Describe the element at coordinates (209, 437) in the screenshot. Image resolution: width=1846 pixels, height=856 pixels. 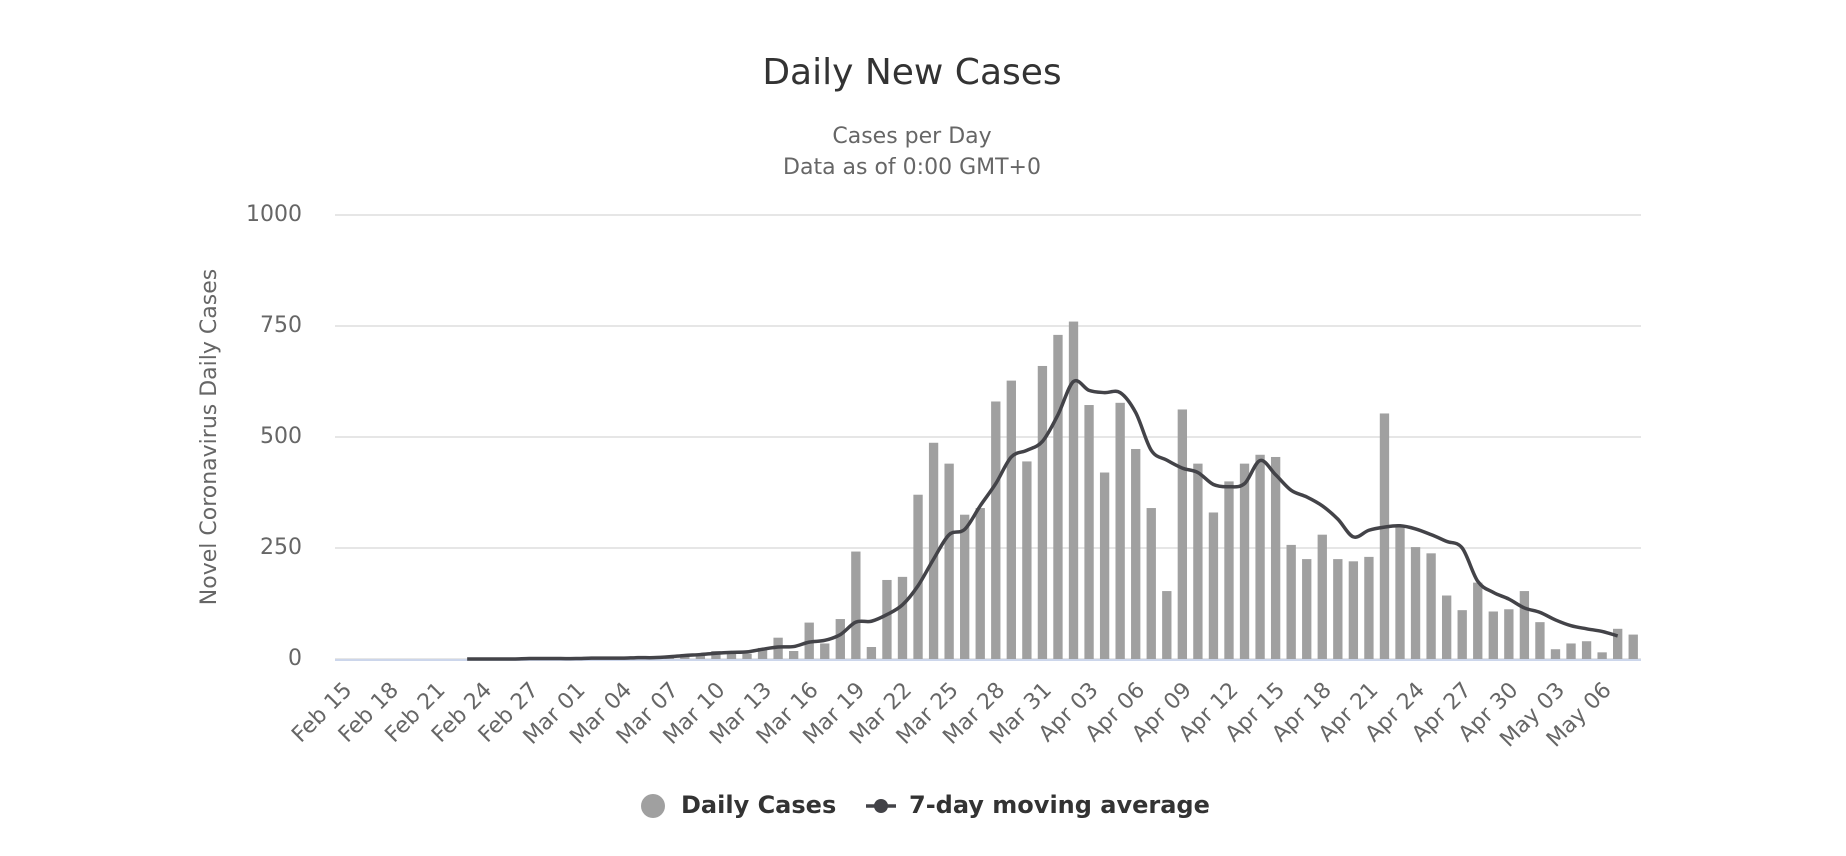
I see `y-axis-label: Novel Coronavirus Daily Cases` at that location.